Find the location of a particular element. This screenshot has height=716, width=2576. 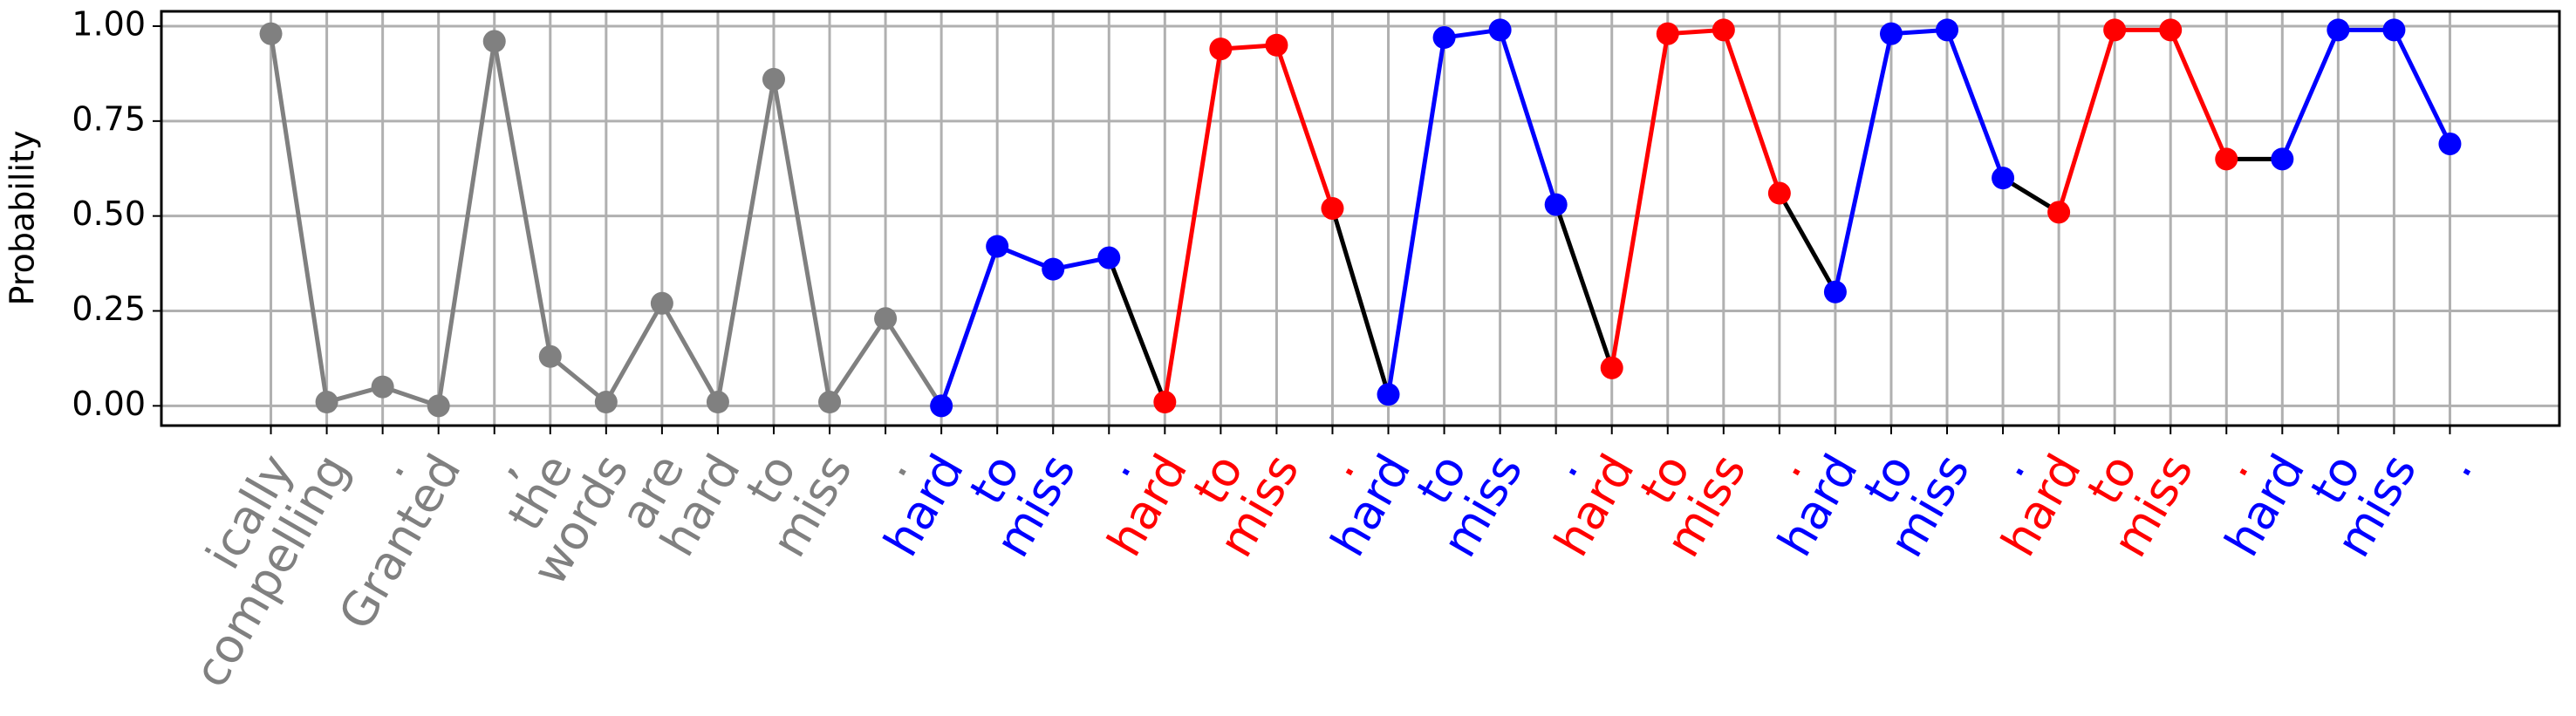

y-tick-label: 0.75 is located at coordinates (109, 118).